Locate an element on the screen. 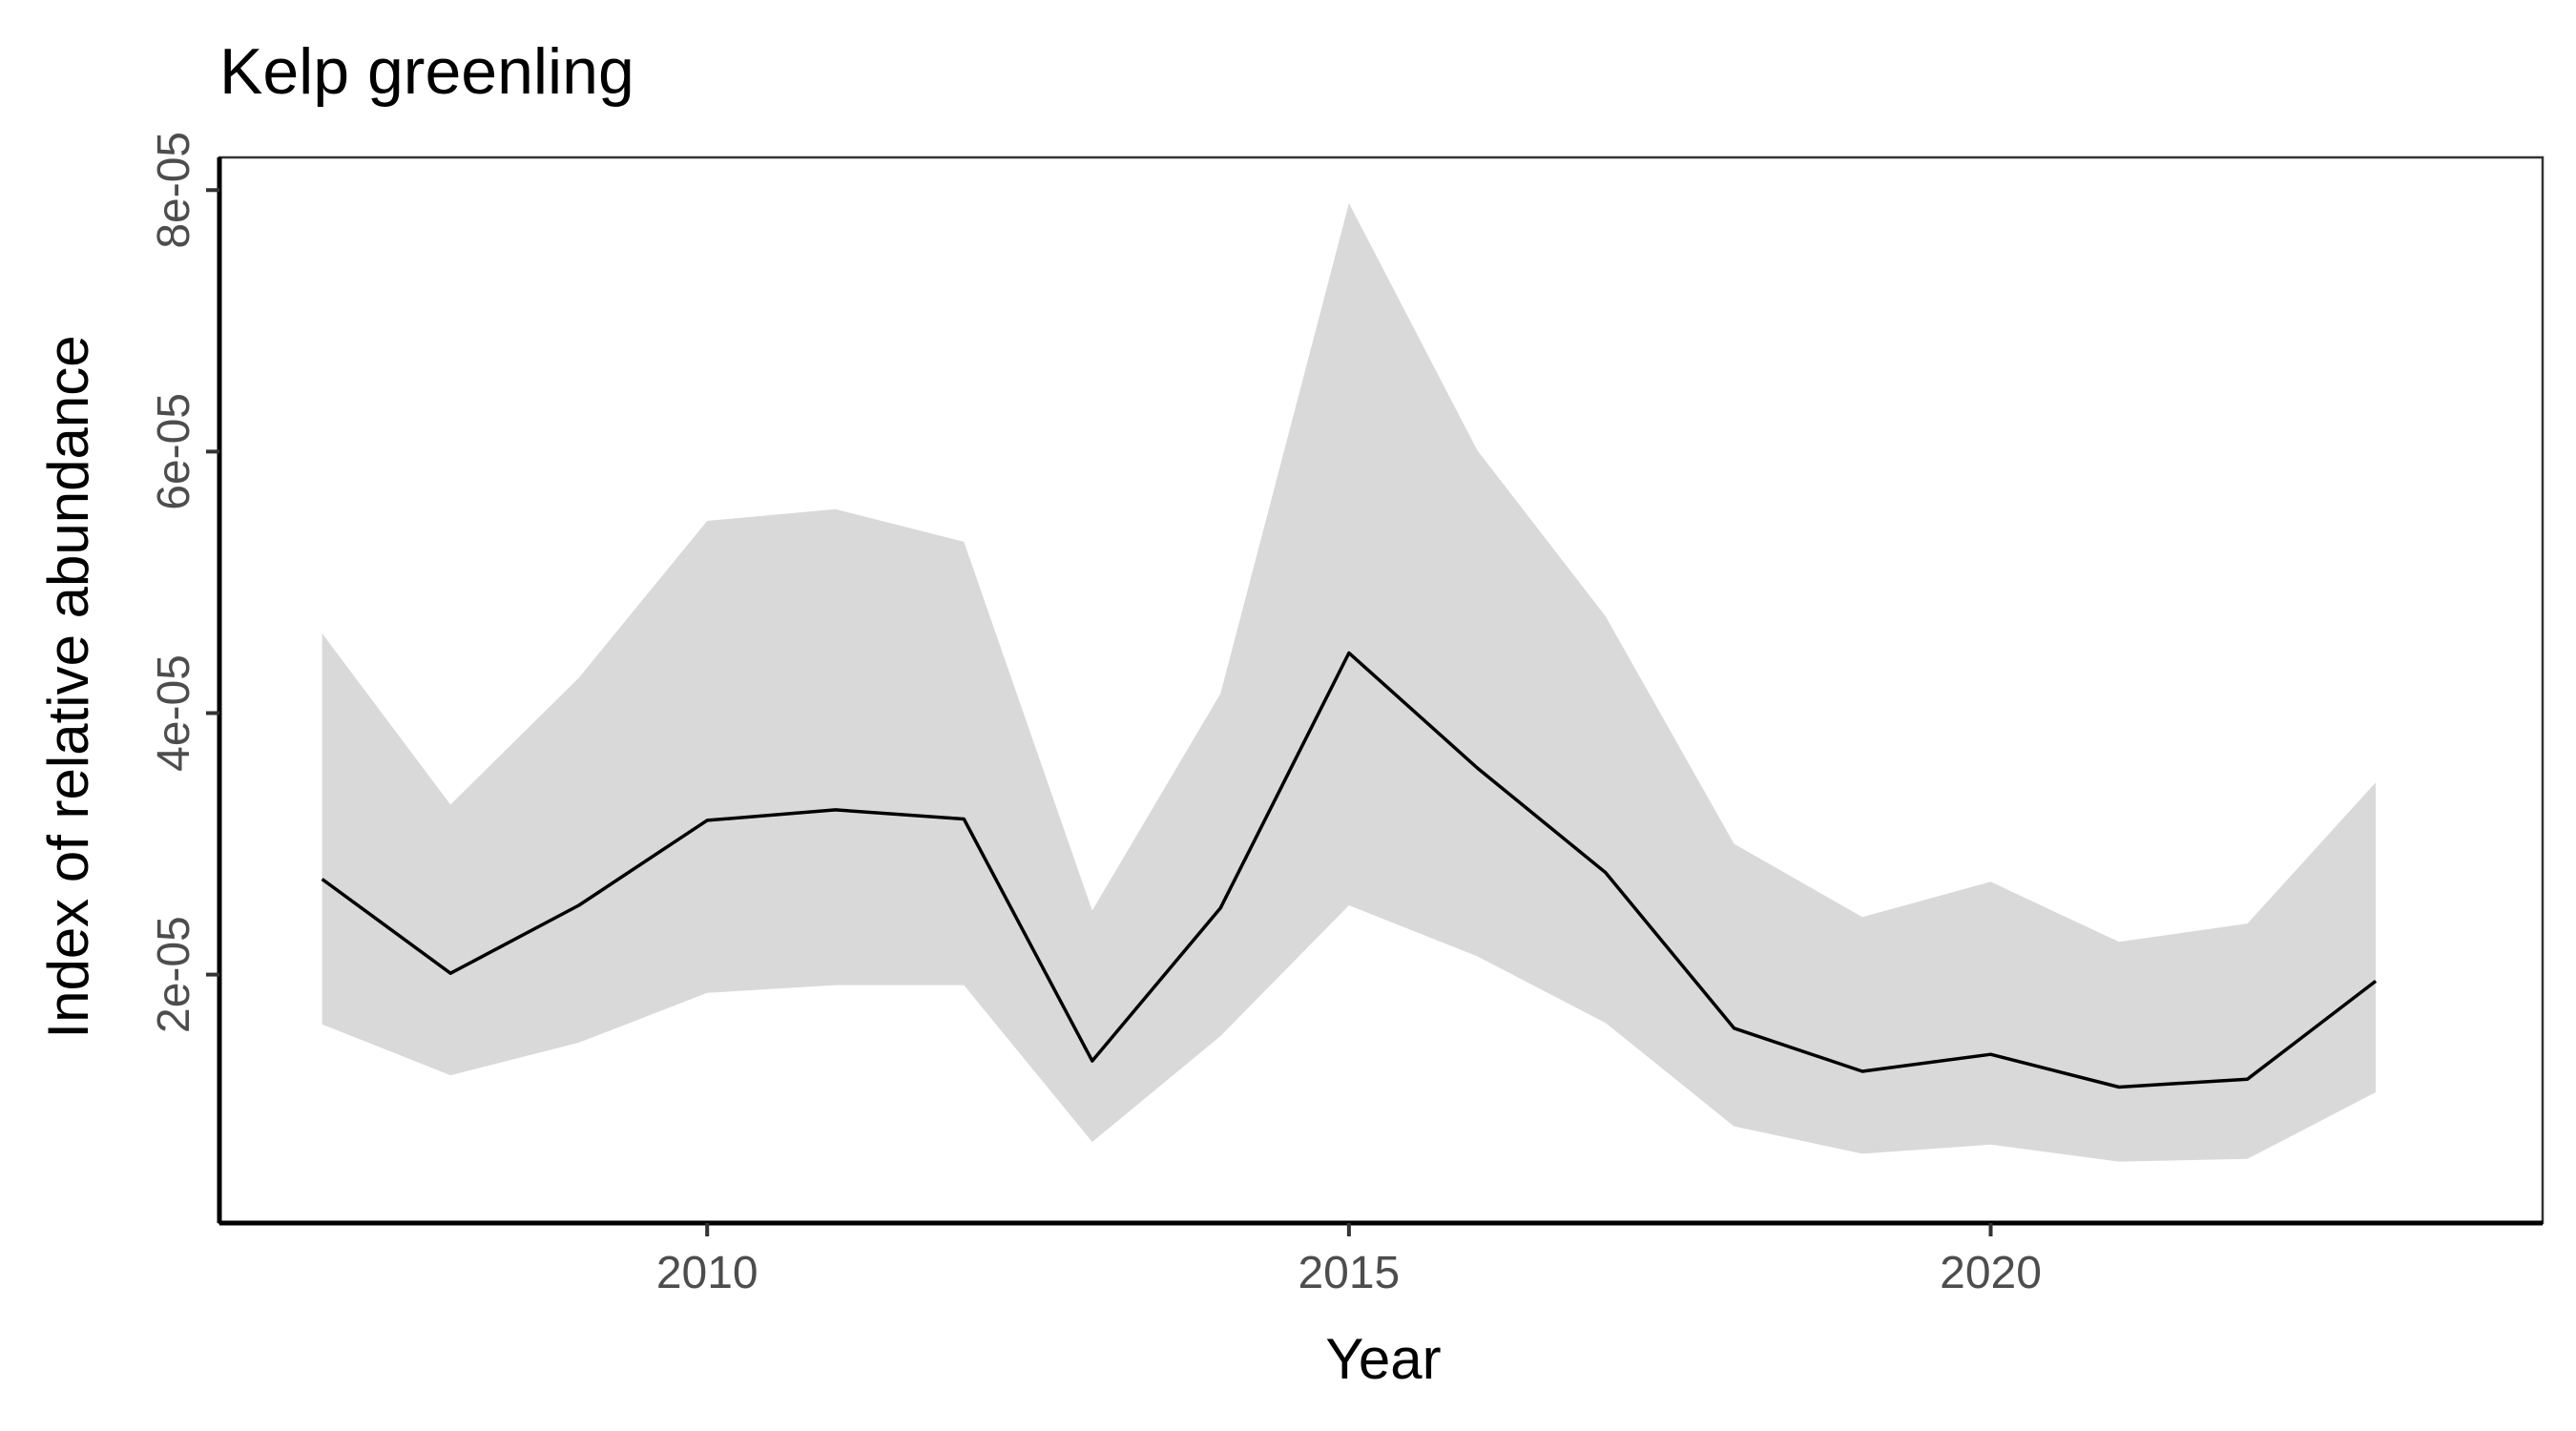  y-tick-label: 2e-05 is located at coordinates (174, 975).